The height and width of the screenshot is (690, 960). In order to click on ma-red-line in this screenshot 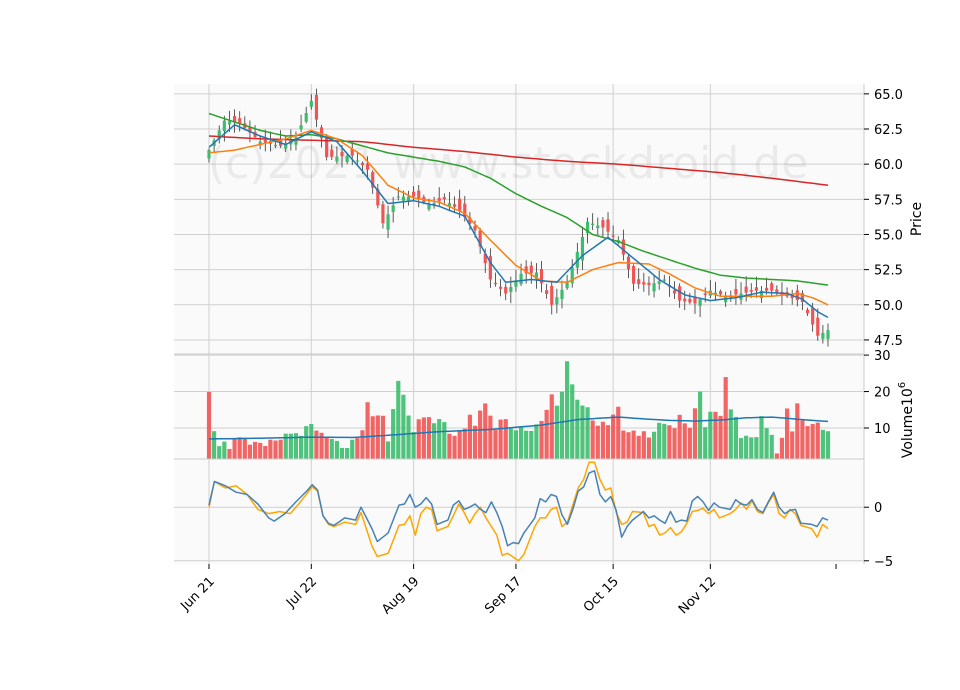, I will do `click(518, 161)`.